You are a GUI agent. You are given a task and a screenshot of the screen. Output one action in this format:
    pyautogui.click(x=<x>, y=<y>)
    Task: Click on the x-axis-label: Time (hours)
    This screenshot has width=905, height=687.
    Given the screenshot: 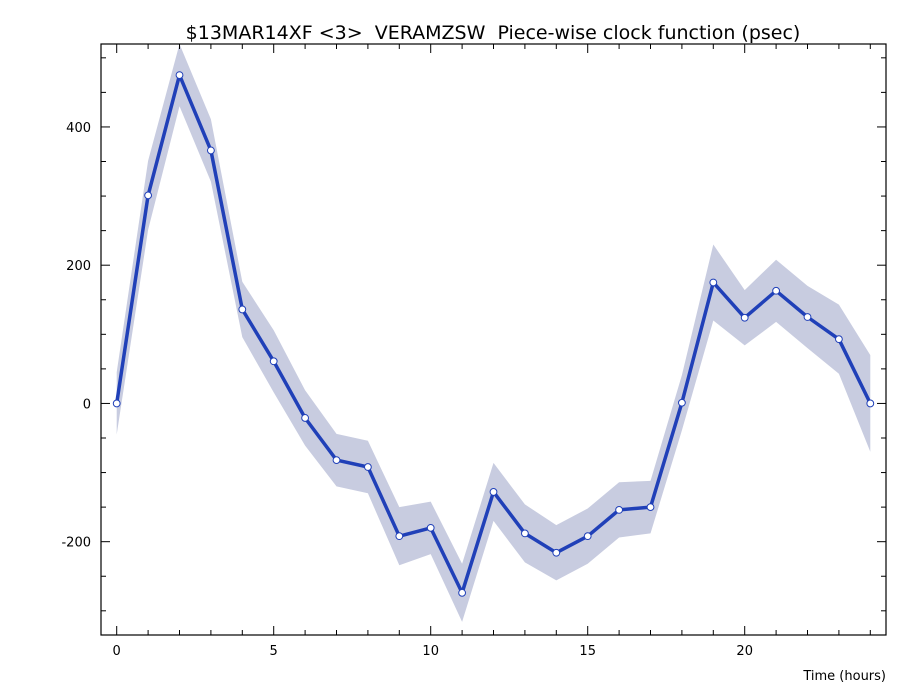 What is the action you would take?
    pyautogui.click(x=844, y=676)
    